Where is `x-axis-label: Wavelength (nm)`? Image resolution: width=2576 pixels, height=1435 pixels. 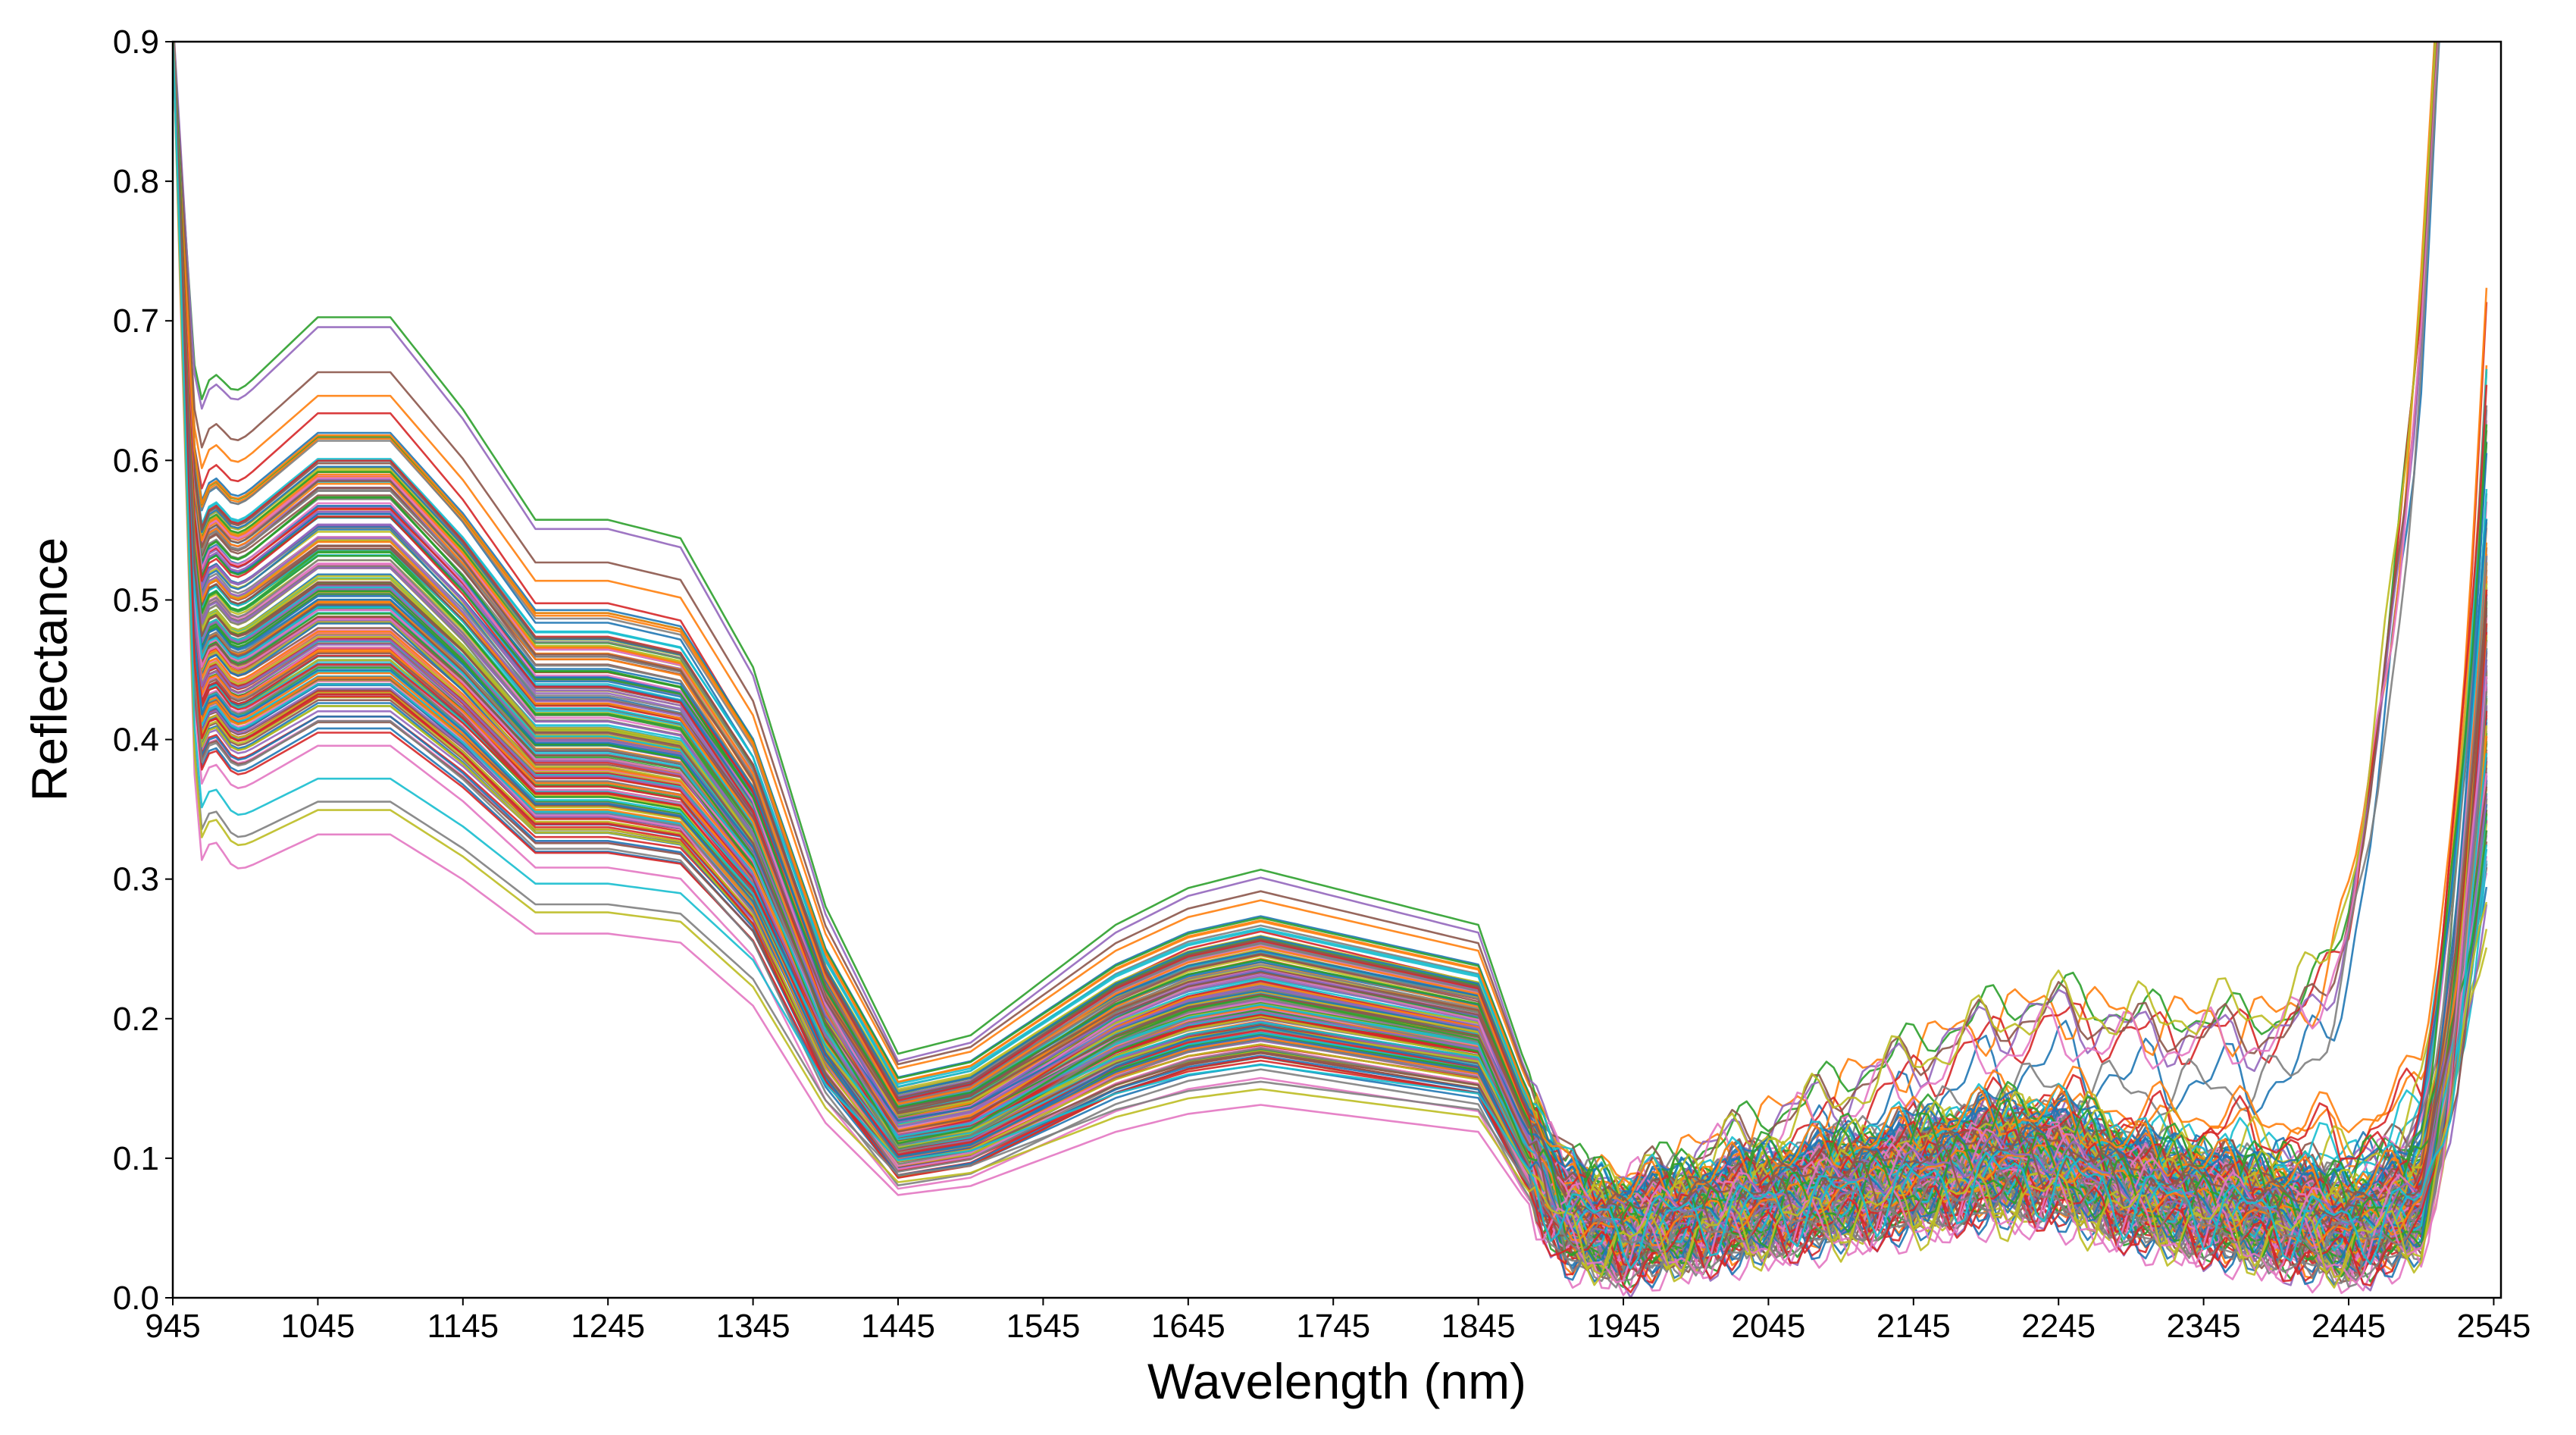 x-axis-label: Wavelength (nm) is located at coordinates (1336, 1381).